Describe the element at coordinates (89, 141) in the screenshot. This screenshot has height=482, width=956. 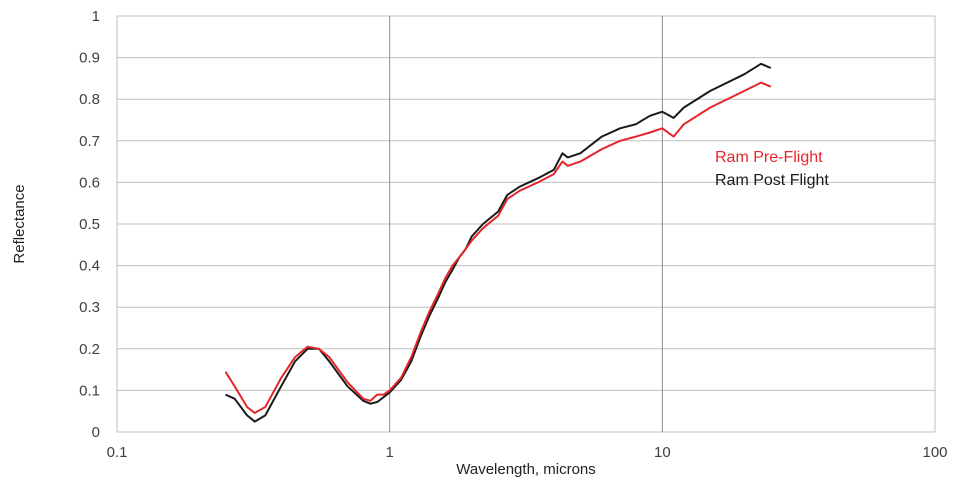
I see `y-tick-label: 0.7` at that location.